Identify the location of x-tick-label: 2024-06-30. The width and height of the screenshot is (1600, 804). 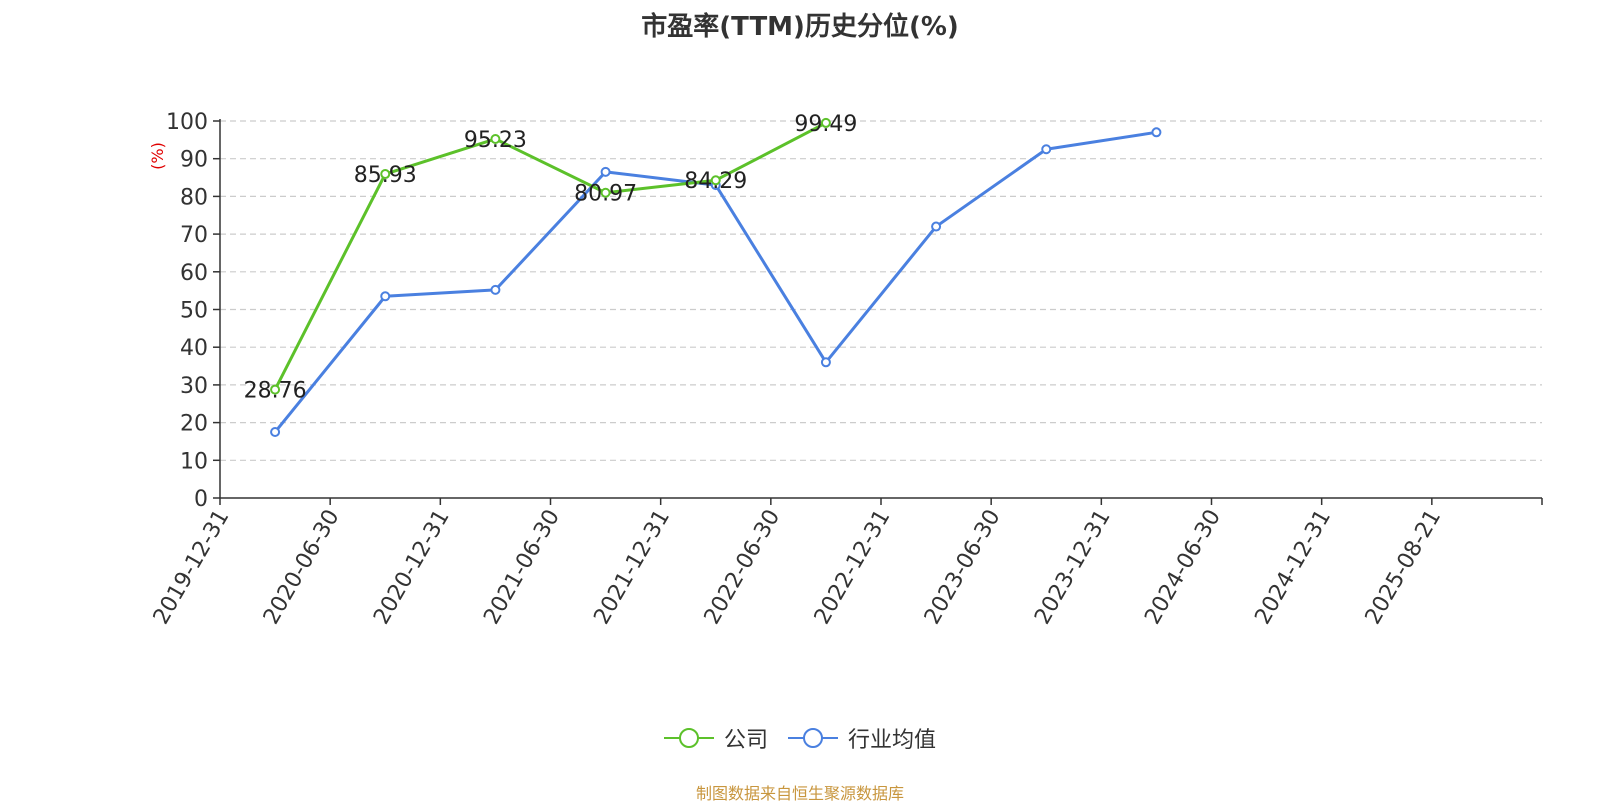
(1183, 567).